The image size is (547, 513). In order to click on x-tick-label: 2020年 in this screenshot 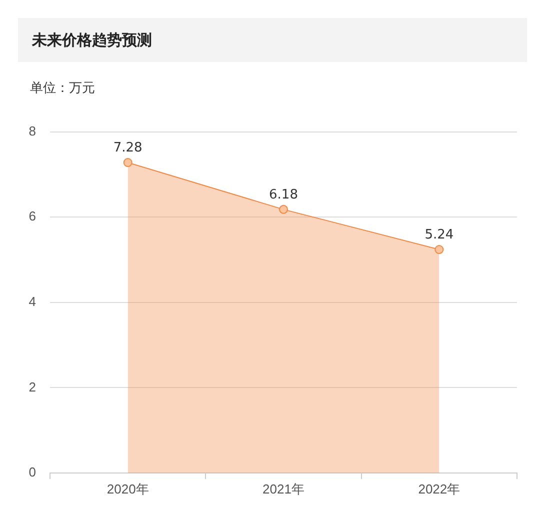, I will do `click(127, 488)`.